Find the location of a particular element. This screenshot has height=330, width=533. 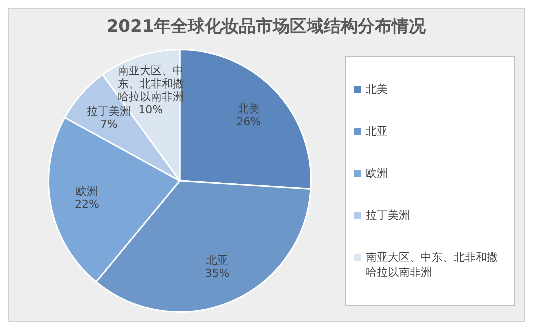

slice-label: 北亚 is located at coordinates (217, 261).